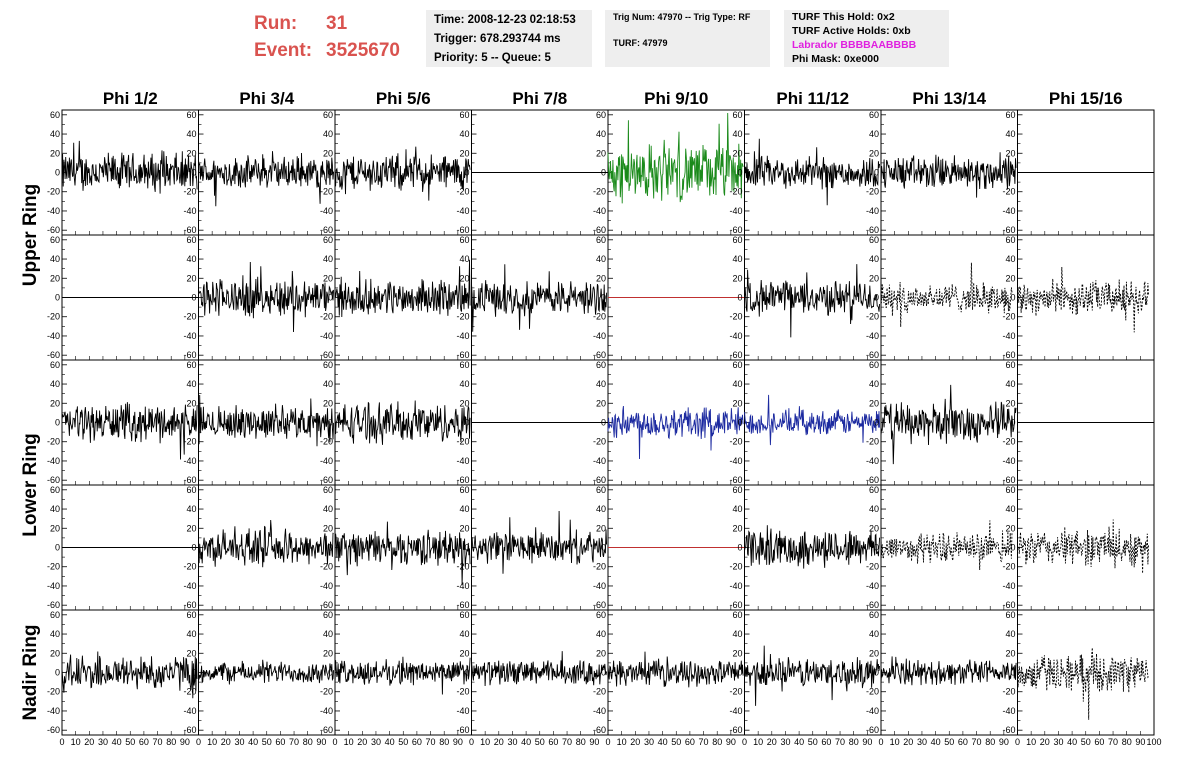 This screenshot has width=1196, height=772. What do you see at coordinates (403, 98) in the screenshot?
I see `column-title: Phi 5/6` at bounding box center [403, 98].